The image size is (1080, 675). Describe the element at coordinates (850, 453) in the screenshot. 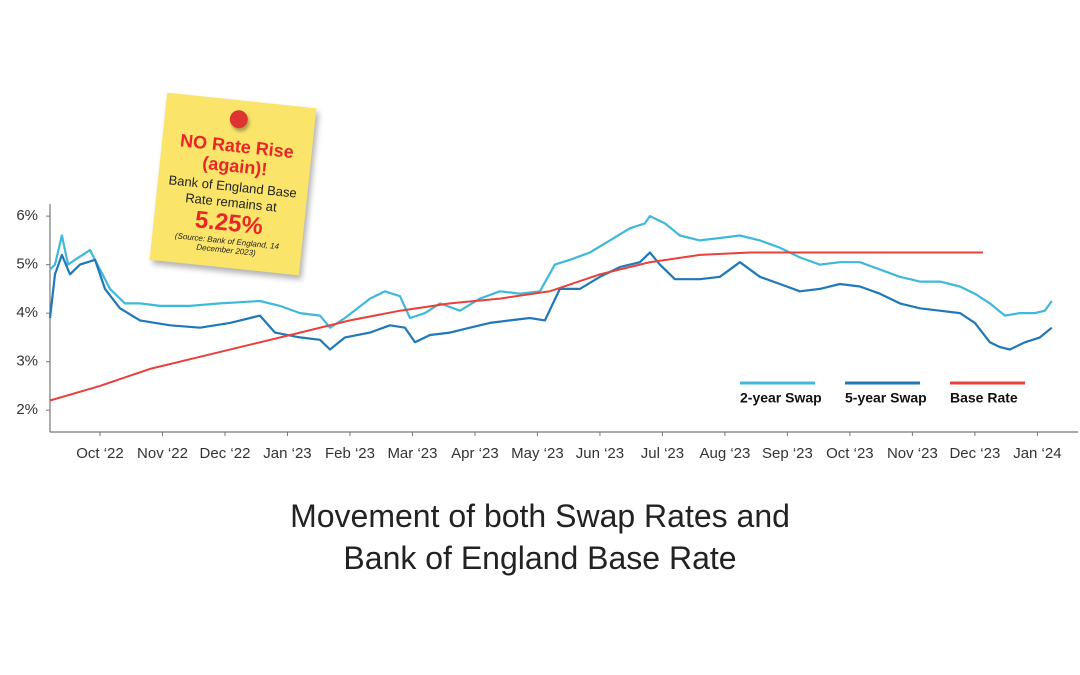

I see `x-tick-label: Oct ‘23` at that location.